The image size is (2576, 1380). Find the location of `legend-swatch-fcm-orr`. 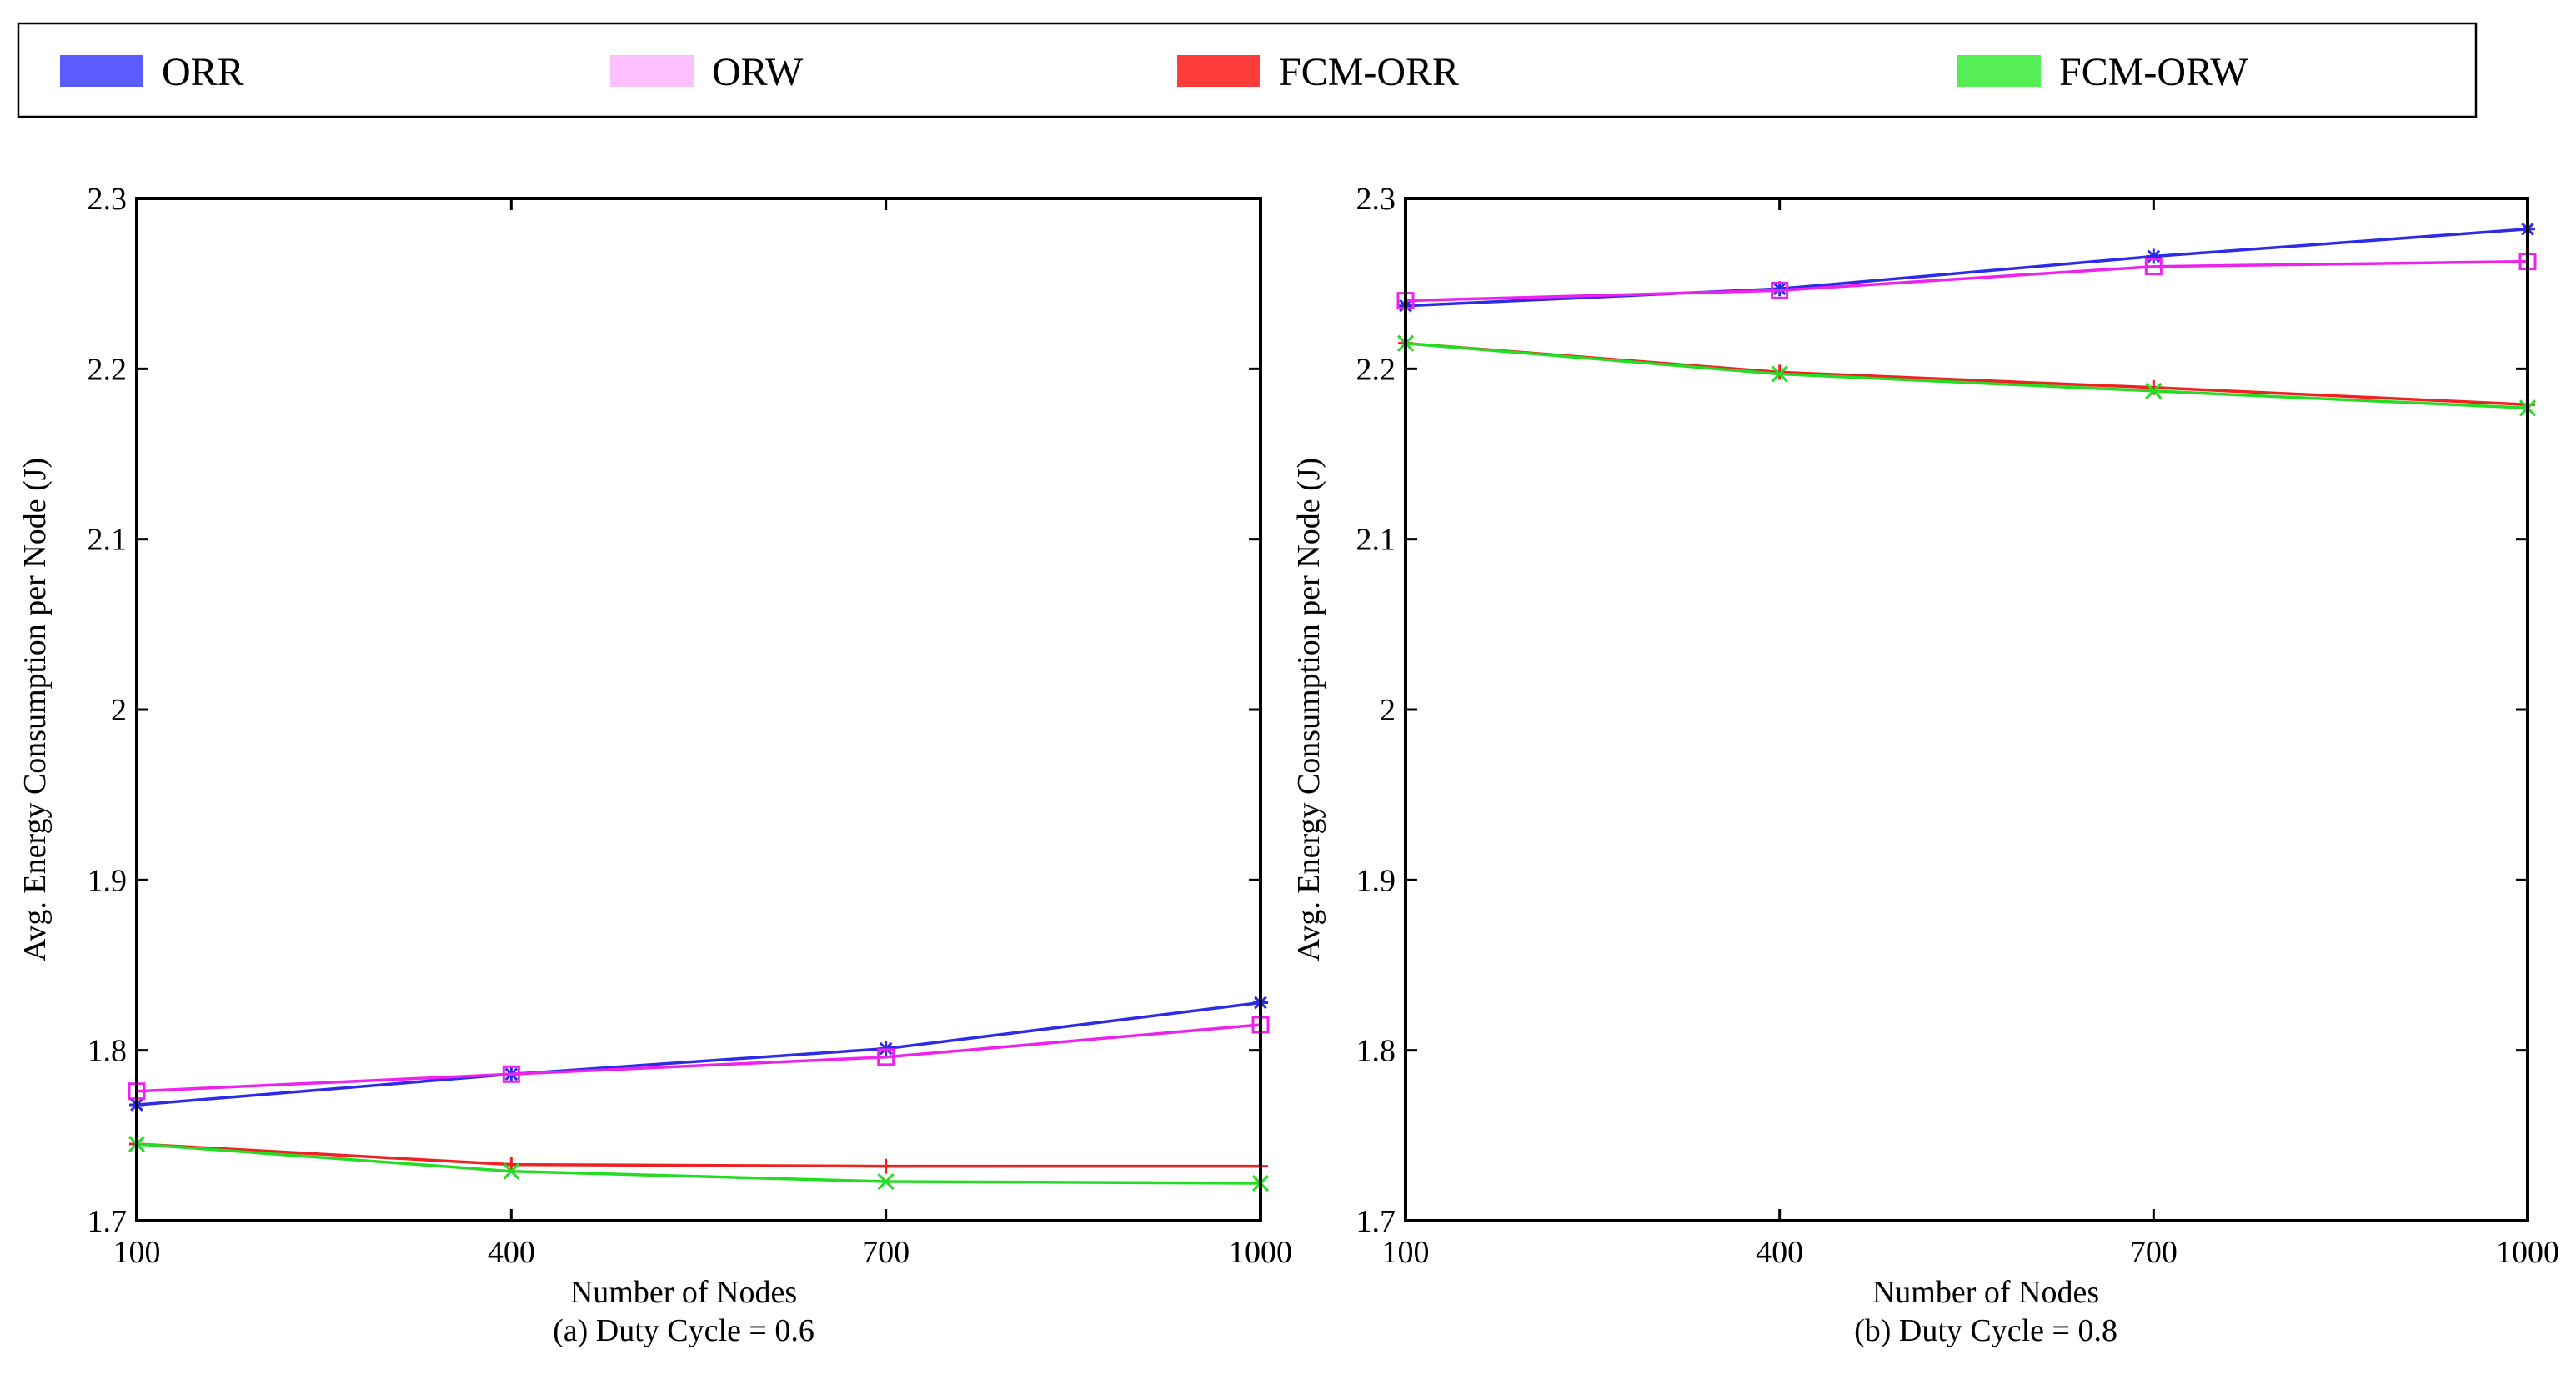

legend-swatch-fcm-orr is located at coordinates (1218, 71).